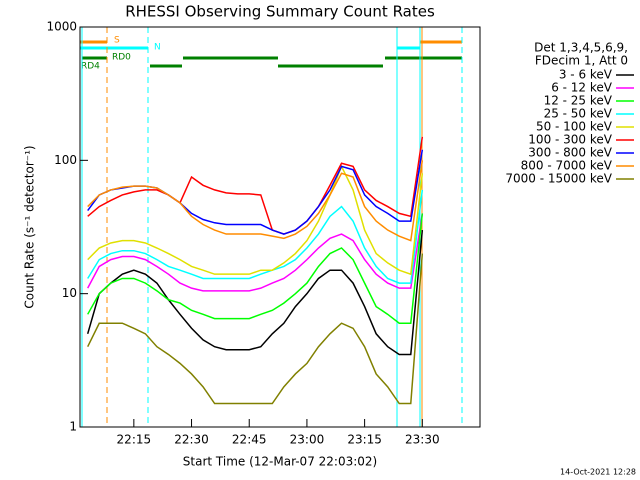 Image resolution: width=640 pixels, height=480 pixels. What do you see at coordinates (582, 88) in the screenshot?
I see `legend-label: 6 - 12 keV` at bounding box center [582, 88].